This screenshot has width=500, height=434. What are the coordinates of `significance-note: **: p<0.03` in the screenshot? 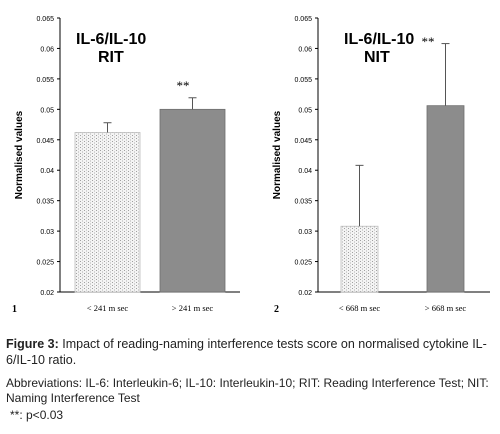 It's located at (37, 415).